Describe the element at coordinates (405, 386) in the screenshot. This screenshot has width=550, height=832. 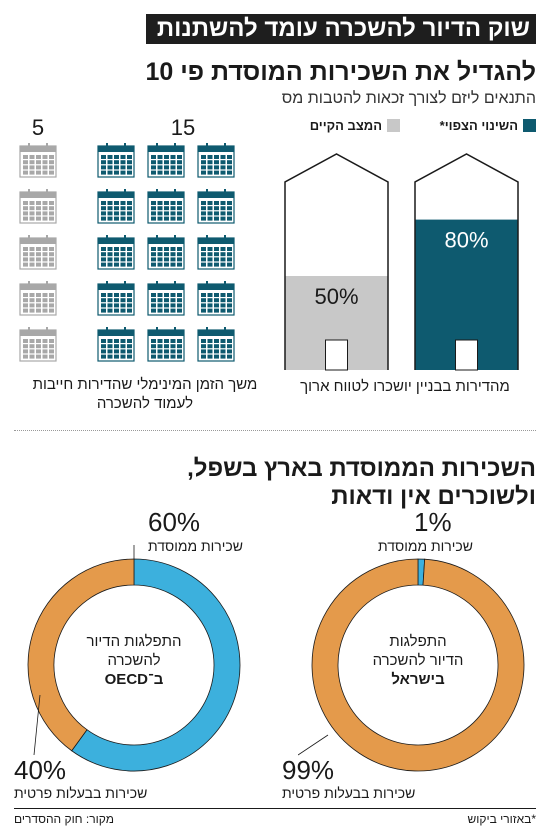
I see `building-caption: מהדירות בבניין יושכרו לטווח ארוך` at that location.